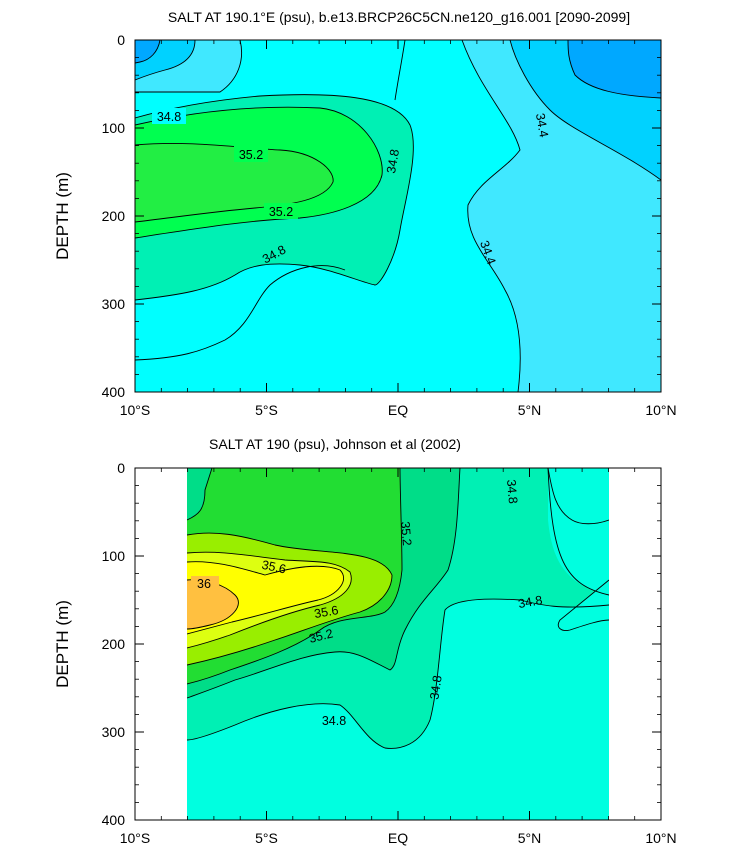 The height and width of the screenshot is (868, 732). Describe the element at coordinates (398, 410) in the screenshot. I see `top-x-tick-label: EQ` at that location.